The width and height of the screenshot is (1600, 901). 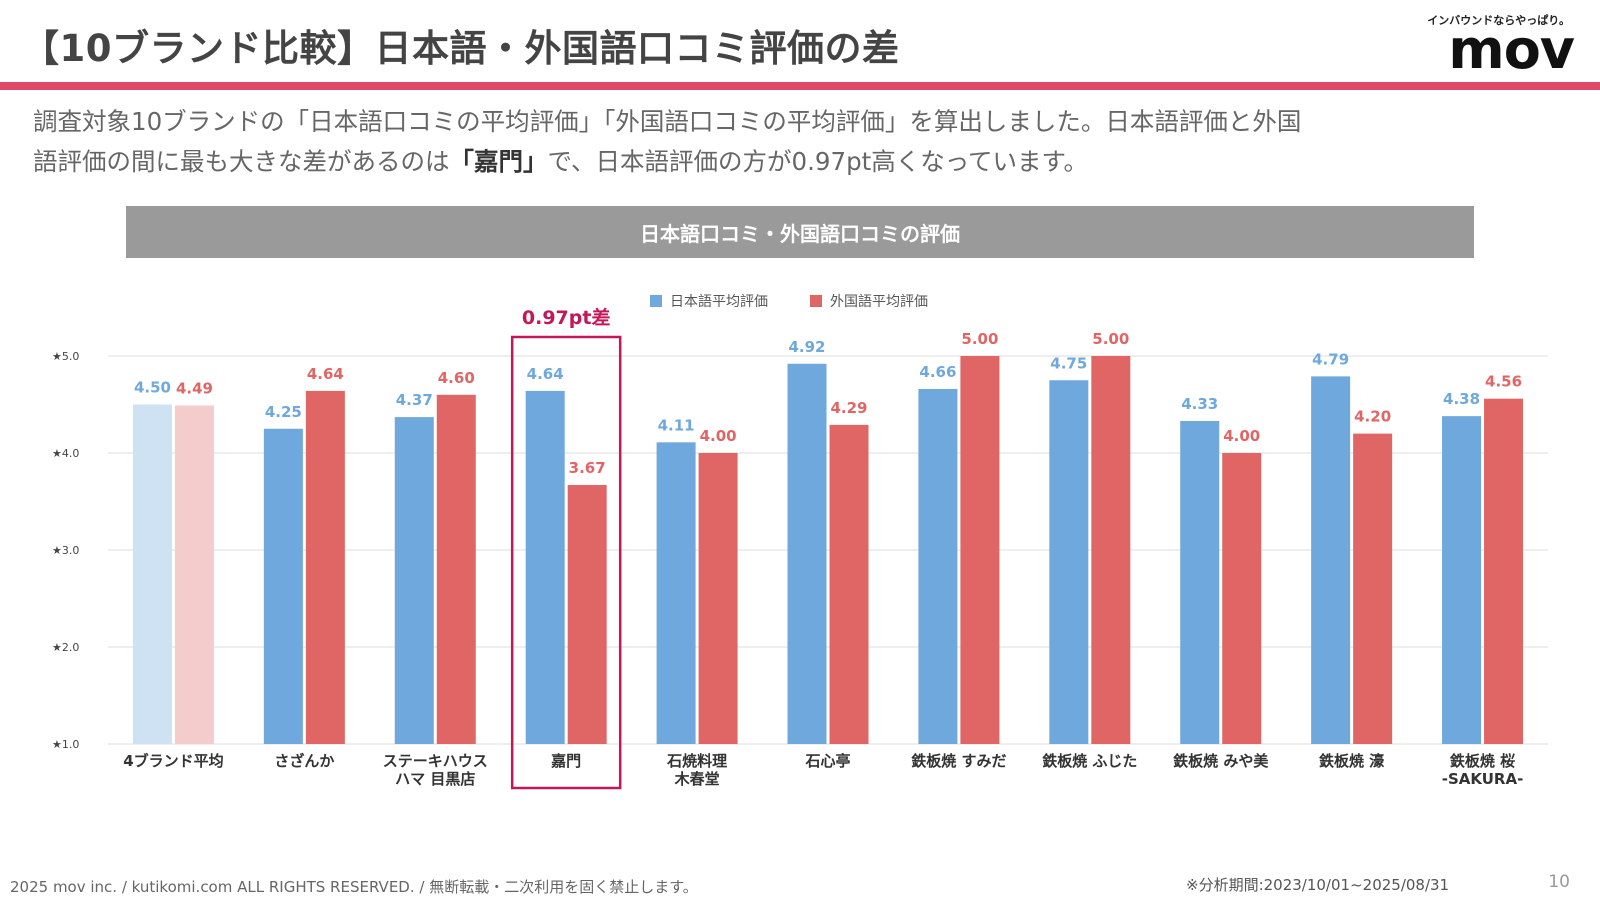 I want to click on category-label: 石心亭, so click(x=827, y=761).